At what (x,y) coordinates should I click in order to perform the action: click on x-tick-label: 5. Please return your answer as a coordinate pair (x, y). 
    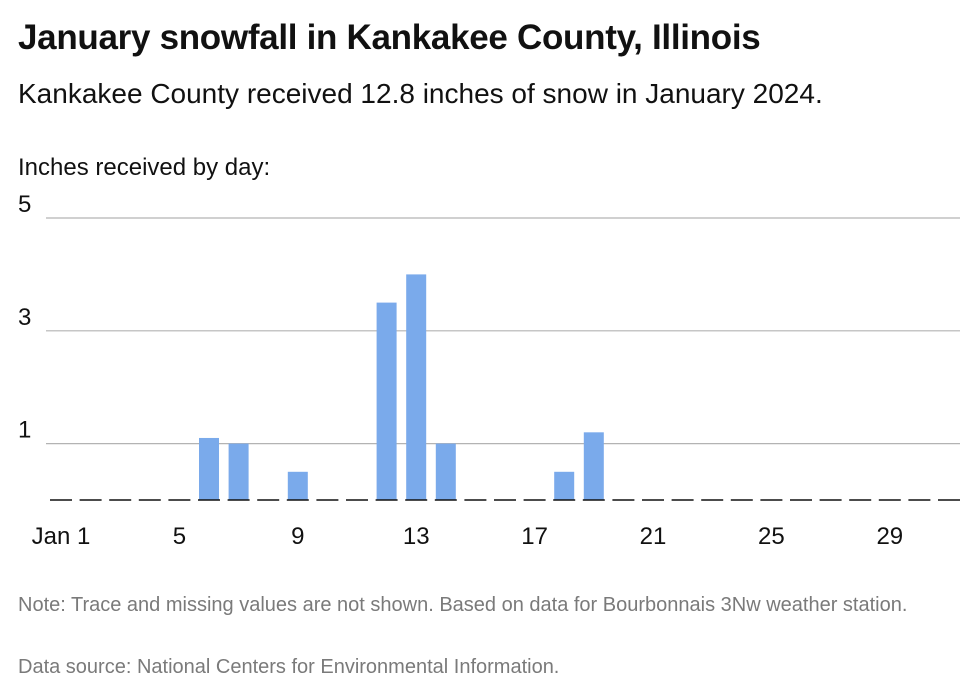
    Looking at the image, I should click on (179, 536).